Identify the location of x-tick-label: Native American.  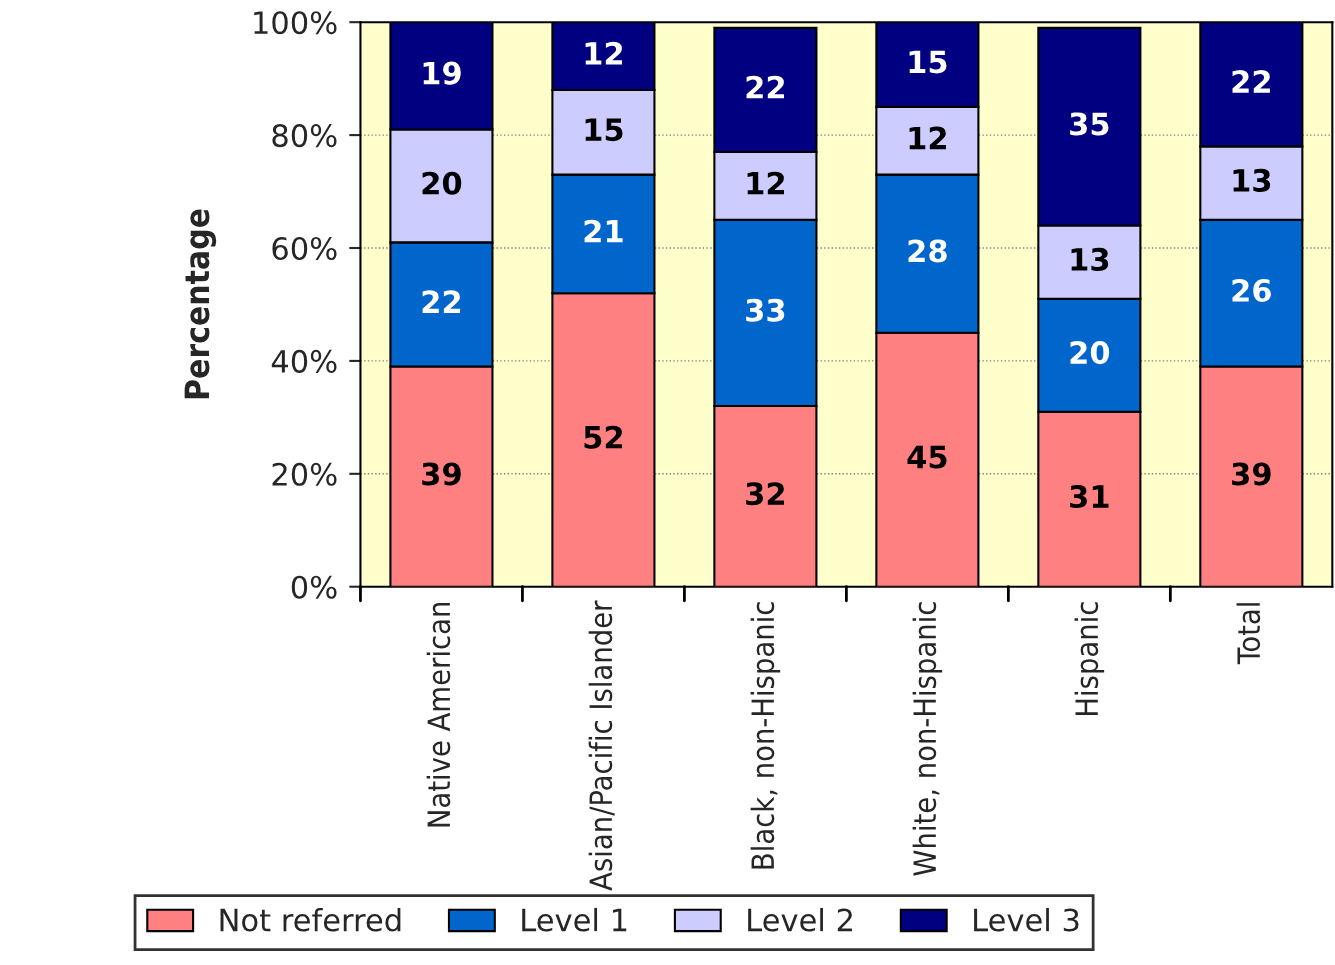
(438, 714).